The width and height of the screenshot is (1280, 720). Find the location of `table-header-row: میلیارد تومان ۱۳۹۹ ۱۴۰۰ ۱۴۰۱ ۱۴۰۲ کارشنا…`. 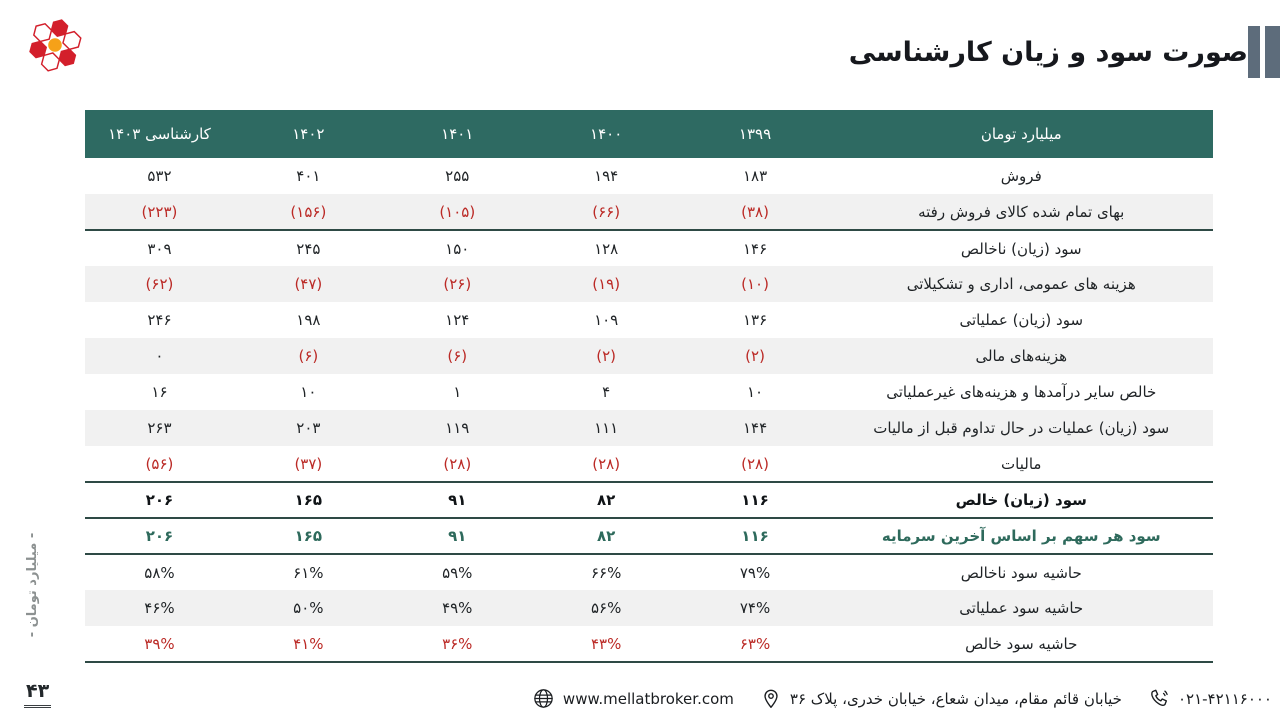

table-header-row: میلیارد تومان ۱۳۹۹ ۱۴۰۰ ۱۴۰۱ ۱۴۰۲ کارشنا… is located at coordinates (649, 134).